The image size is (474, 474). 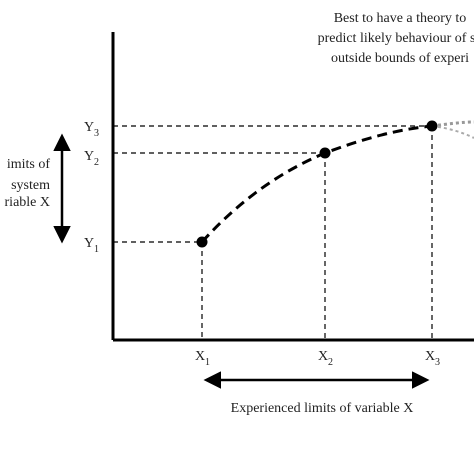 What do you see at coordinates (96, 162) in the screenshot?
I see `y-label-sub: 2` at bounding box center [96, 162].